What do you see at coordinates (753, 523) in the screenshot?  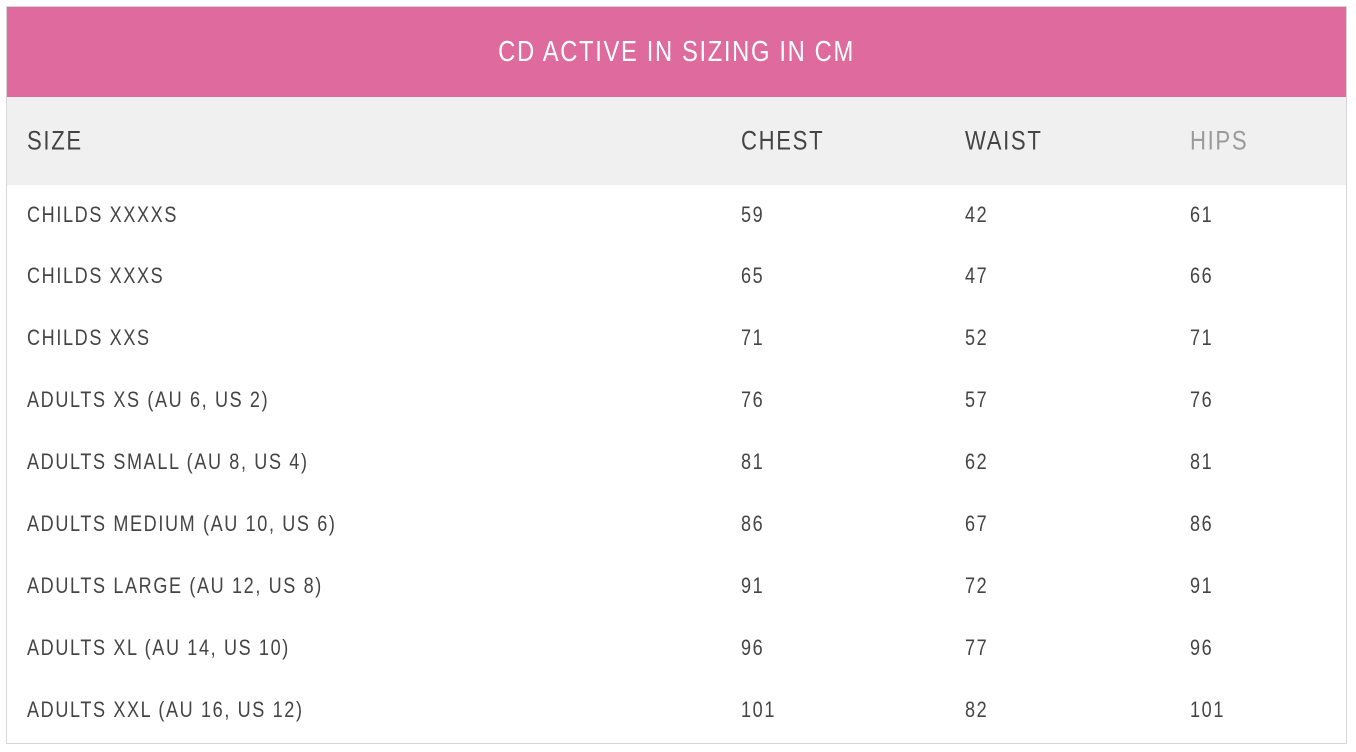 I see `cell-chest: 86` at bounding box center [753, 523].